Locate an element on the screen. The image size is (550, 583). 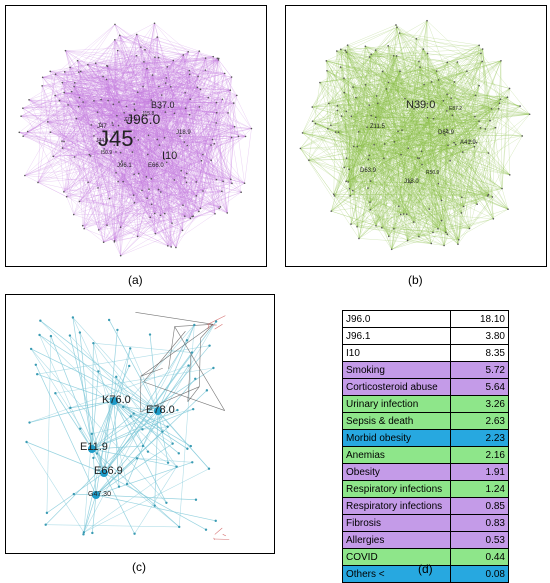
node-label-J18.9: J18.9 is located at coordinates (183, 133).